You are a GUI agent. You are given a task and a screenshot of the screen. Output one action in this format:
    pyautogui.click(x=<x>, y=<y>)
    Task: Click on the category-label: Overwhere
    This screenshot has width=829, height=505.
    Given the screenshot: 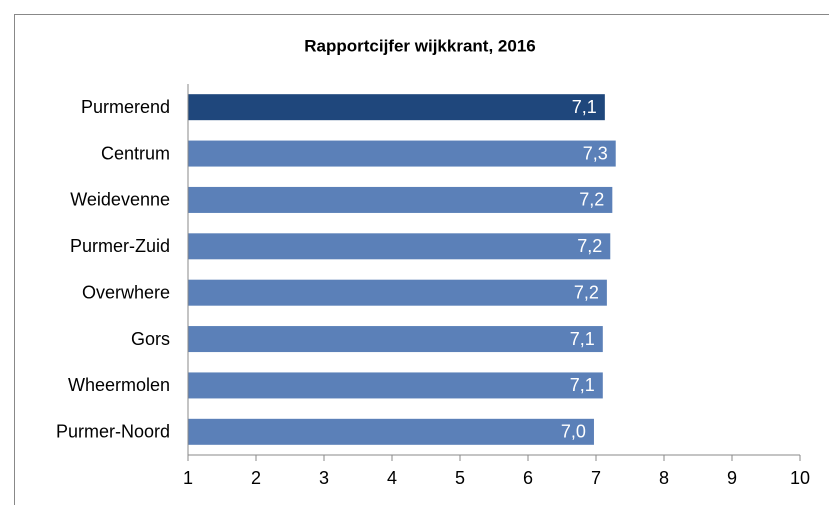 What is the action you would take?
    pyautogui.click(x=126, y=292)
    